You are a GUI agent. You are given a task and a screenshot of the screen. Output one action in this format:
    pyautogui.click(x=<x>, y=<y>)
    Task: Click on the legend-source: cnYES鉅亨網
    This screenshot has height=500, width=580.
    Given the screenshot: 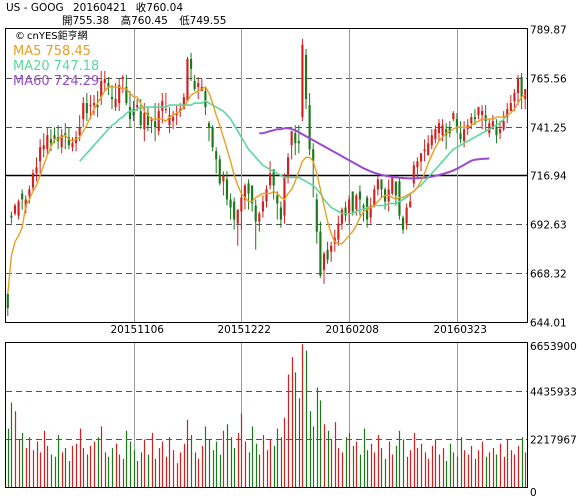 What is the action you would take?
    pyautogui.click(x=57, y=35)
    